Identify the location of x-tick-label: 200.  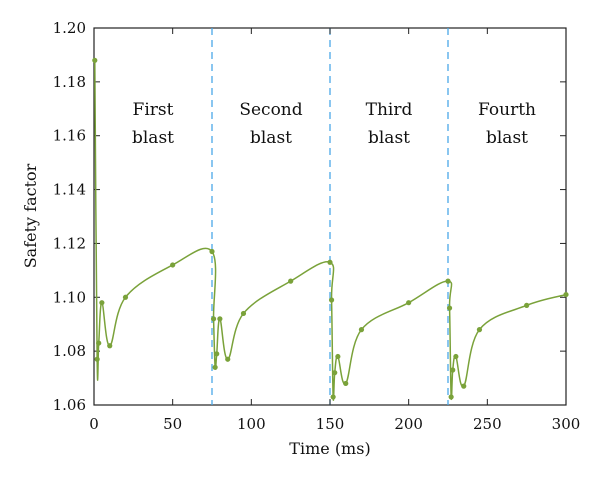
(408, 424).